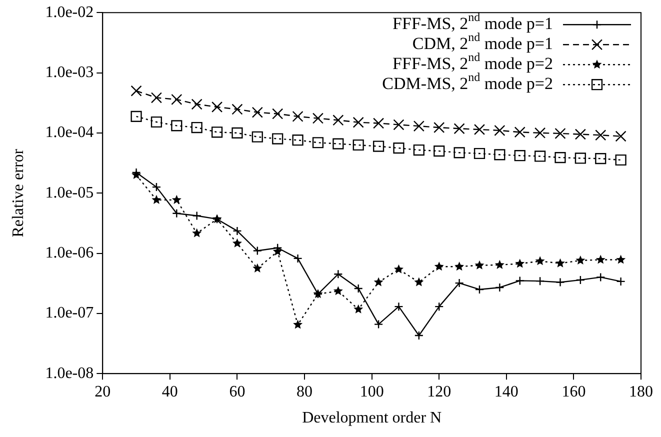 The image size is (661, 437). Describe the element at coordinates (506, 391) in the screenshot. I see `x-tick-label: 140` at that location.